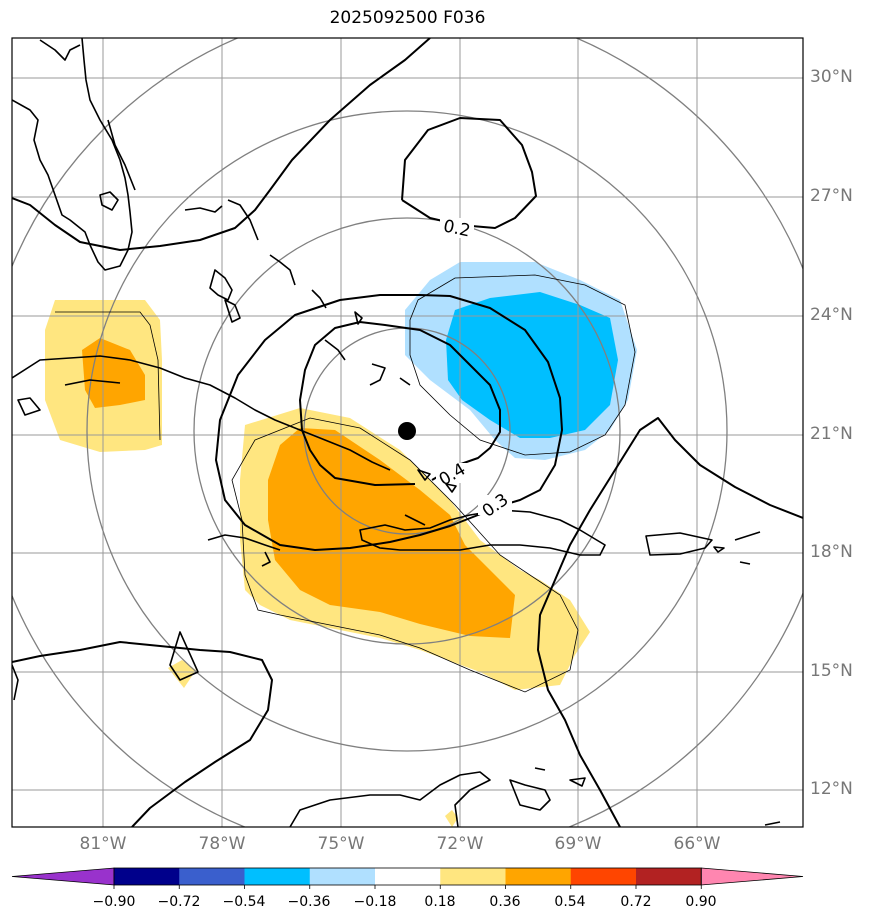 The width and height of the screenshot is (873, 924). What do you see at coordinates (460, 844) in the screenshot?
I see `lon-label: 72°W` at bounding box center [460, 844].